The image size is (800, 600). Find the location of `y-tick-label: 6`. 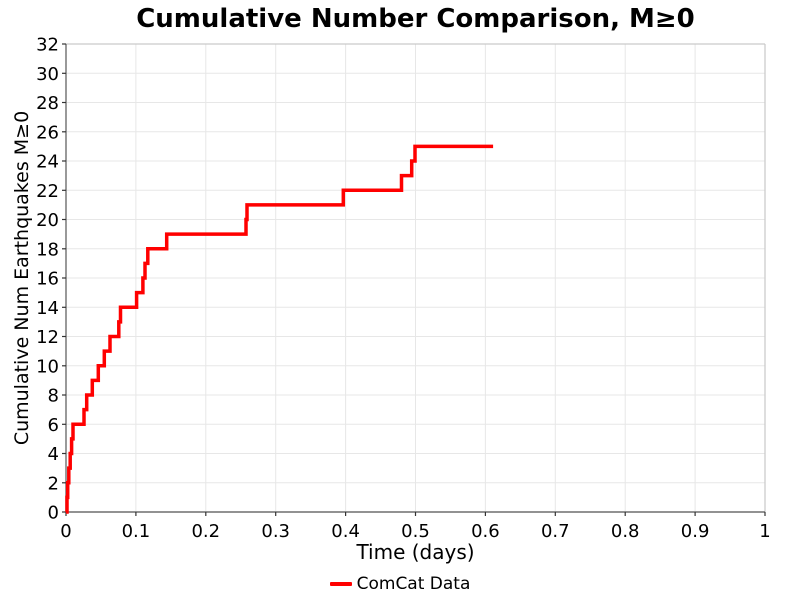

y-tick-label: 6 is located at coordinates (53, 425).